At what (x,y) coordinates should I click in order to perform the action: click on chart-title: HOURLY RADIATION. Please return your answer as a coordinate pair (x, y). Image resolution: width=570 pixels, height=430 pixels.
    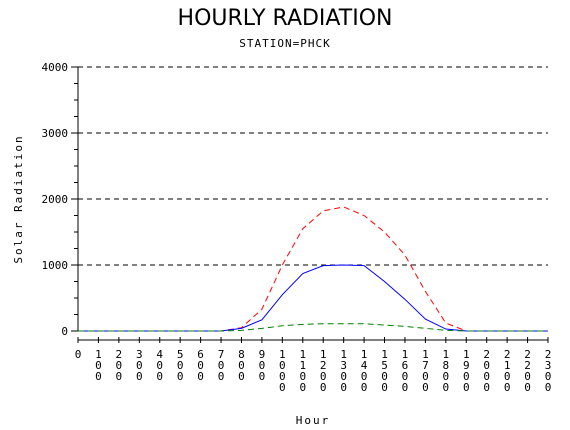
    Looking at the image, I should click on (285, 18).